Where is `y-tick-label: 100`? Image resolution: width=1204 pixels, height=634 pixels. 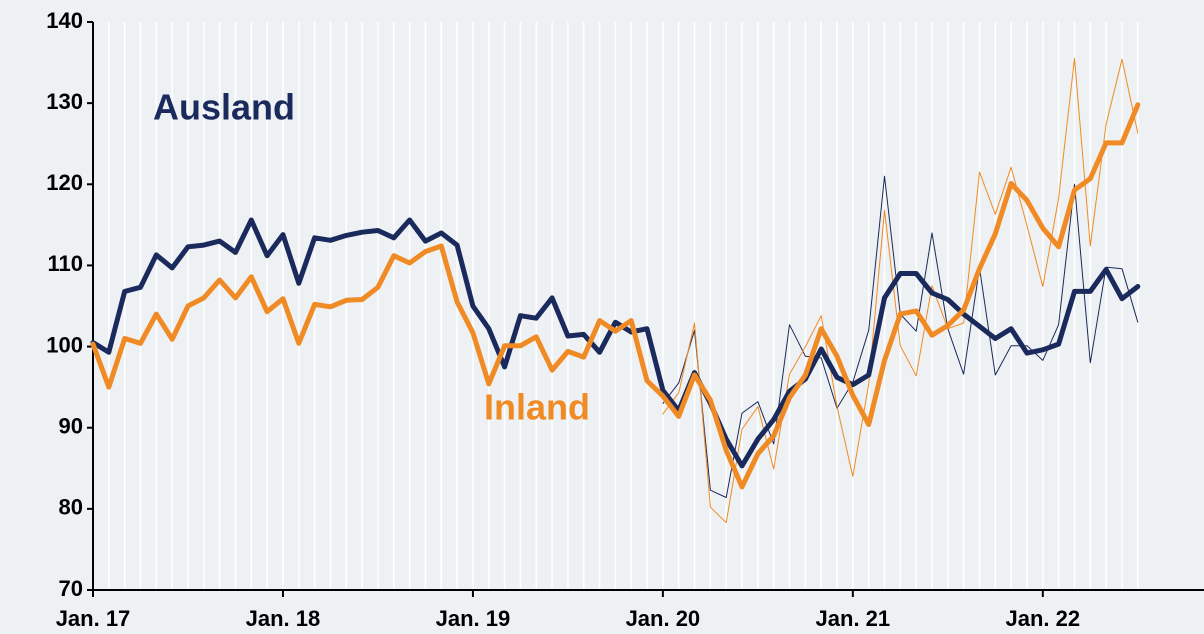 y-tick-label: 100 is located at coordinates (64, 344).